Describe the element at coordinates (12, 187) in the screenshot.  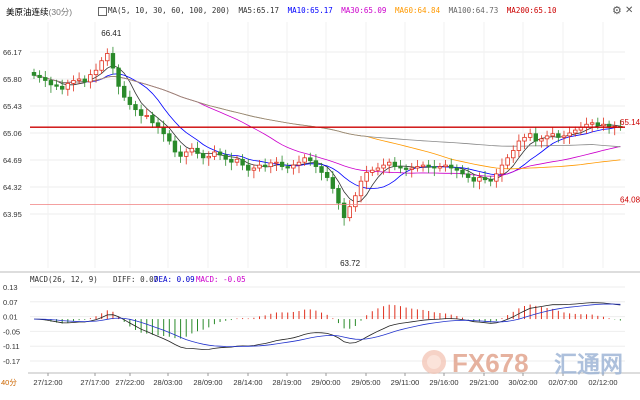
I see `price-tick-label: 64.32` at that location.